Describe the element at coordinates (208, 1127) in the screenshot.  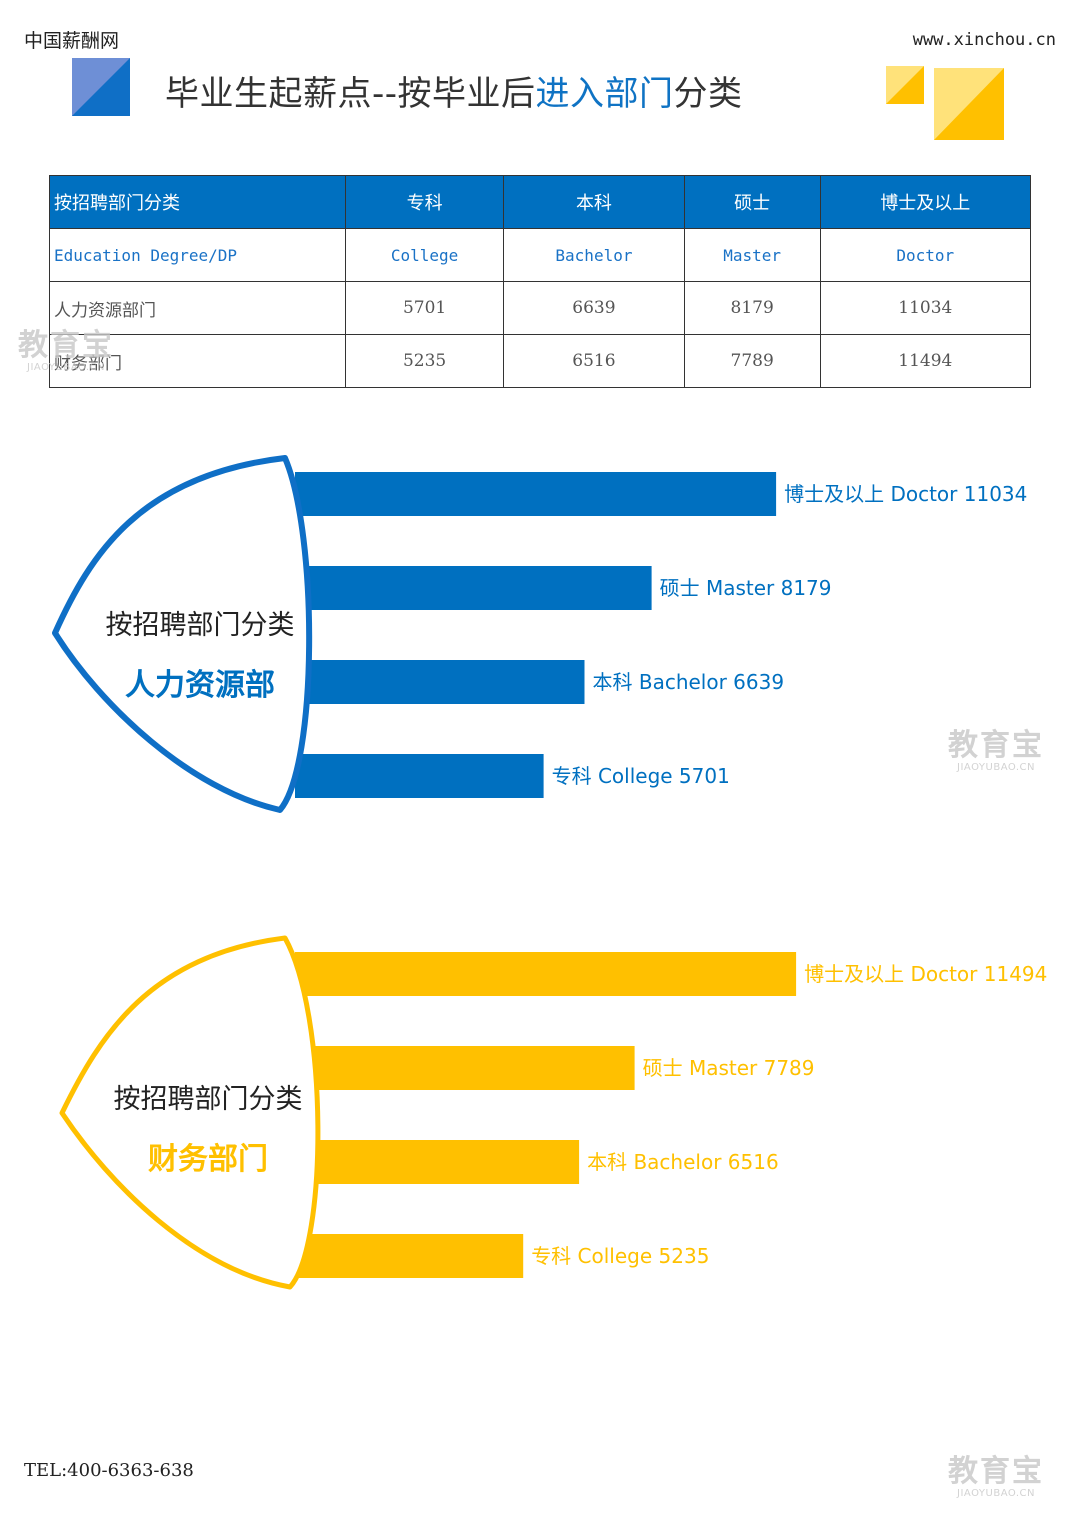
I see `shield-text: 按招聘部门分类 财务部门` at that location.